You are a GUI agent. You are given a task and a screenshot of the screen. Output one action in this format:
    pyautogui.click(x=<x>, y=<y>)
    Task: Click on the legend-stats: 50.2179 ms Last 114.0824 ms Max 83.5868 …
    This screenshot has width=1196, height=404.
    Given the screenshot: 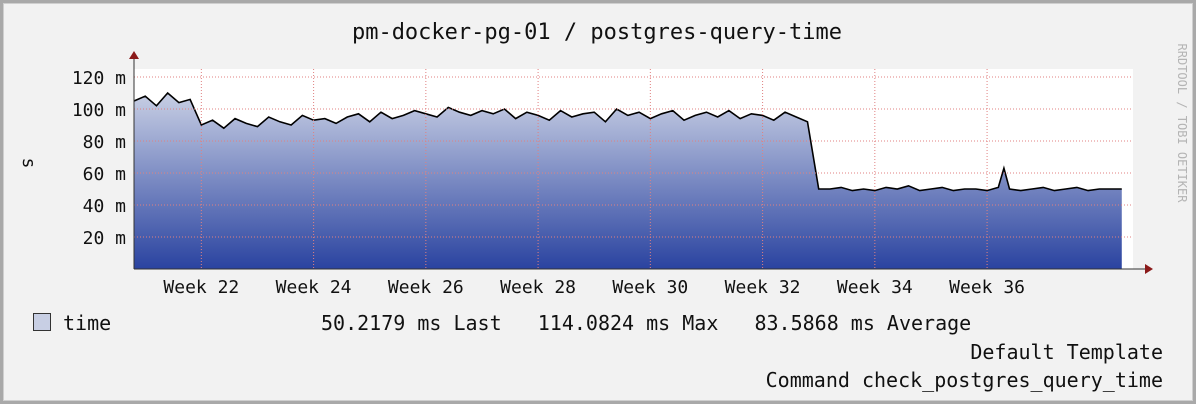 What is the action you would take?
    pyautogui.click(x=646, y=323)
    